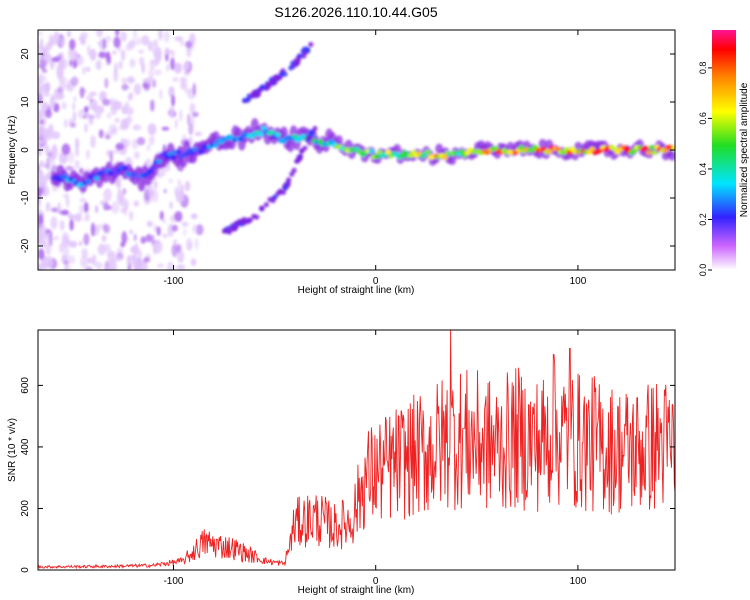 The image size is (750, 600). What do you see at coordinates (25, 385) in the screenshot?
I see `snr-y-tick-label: 600` at bounding box center [25, 385].